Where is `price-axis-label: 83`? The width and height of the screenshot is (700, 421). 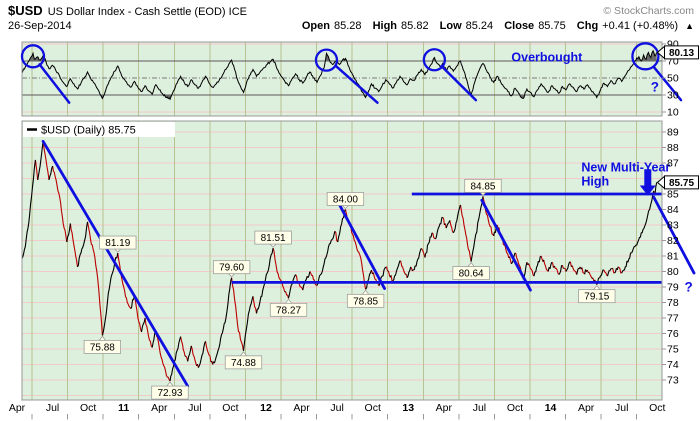
price-axis-label: 83 is located at coordinates (673, 226).